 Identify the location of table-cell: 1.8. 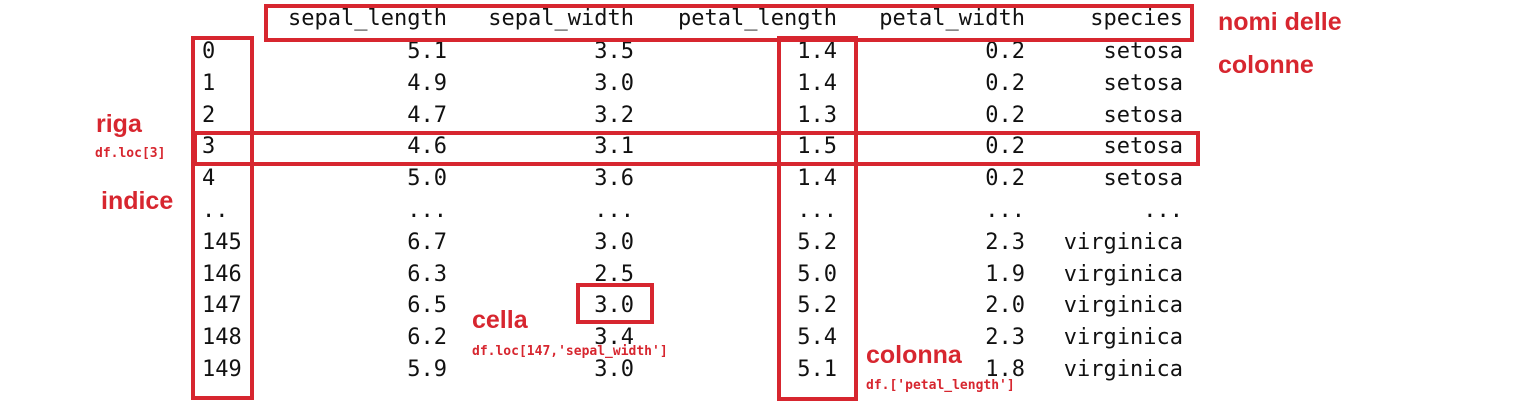
(1005, 369).